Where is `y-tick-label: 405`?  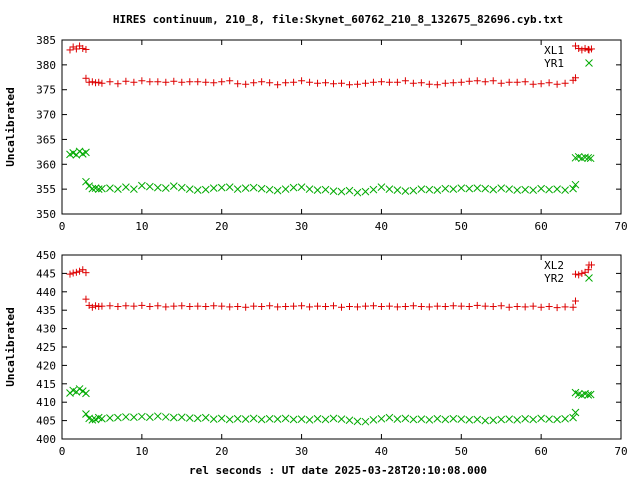 y-tick-label: 405 is located at coordinates (46, 421).